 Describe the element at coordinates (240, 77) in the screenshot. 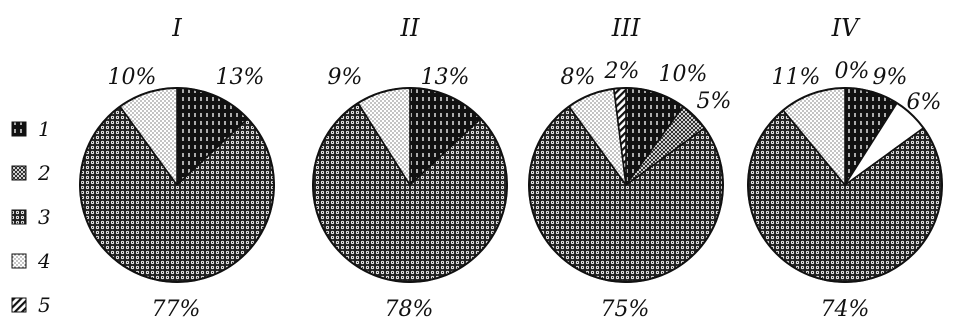

I see `pie-1-label-1: 13%` at that location.